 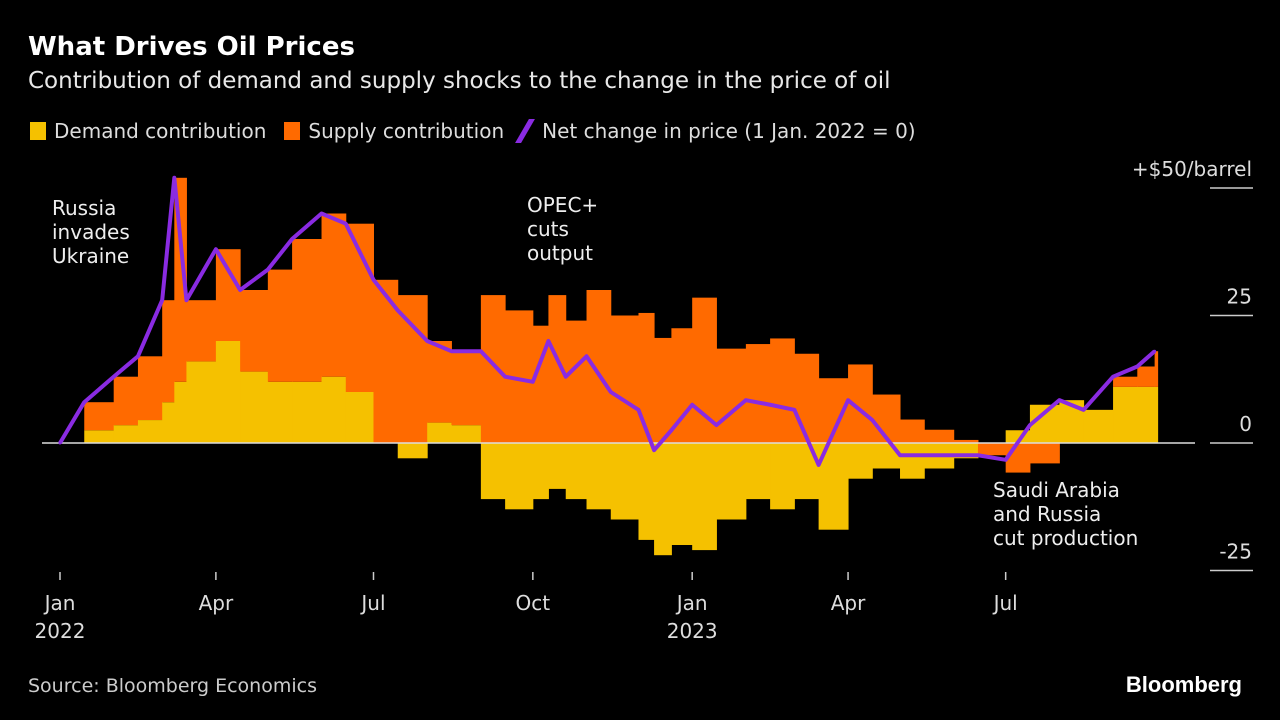 I want to click on legend-swatch-supply, so click(x=292, y=131).